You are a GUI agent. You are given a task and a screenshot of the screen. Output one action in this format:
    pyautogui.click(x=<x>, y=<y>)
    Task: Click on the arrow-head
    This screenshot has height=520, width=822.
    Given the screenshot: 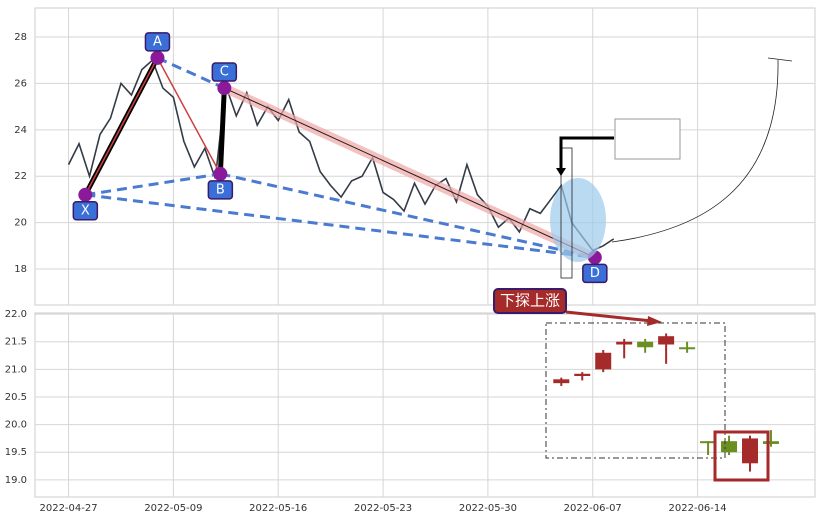 What is the action you would take?
    pyautogui.click(x=561, y=172)
    